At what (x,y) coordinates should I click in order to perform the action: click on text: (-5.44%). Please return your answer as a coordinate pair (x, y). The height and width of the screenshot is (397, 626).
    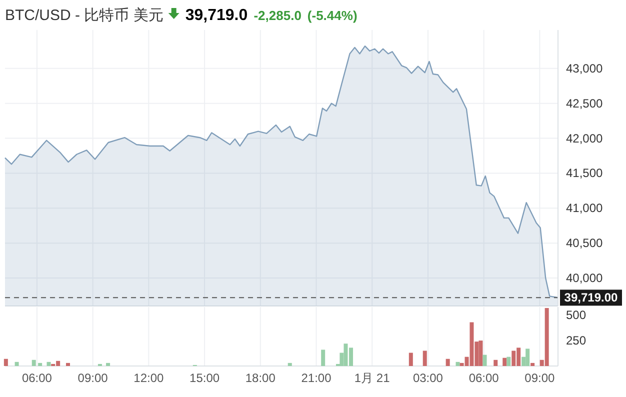
    Looking at the image, I should click on (332, 15).